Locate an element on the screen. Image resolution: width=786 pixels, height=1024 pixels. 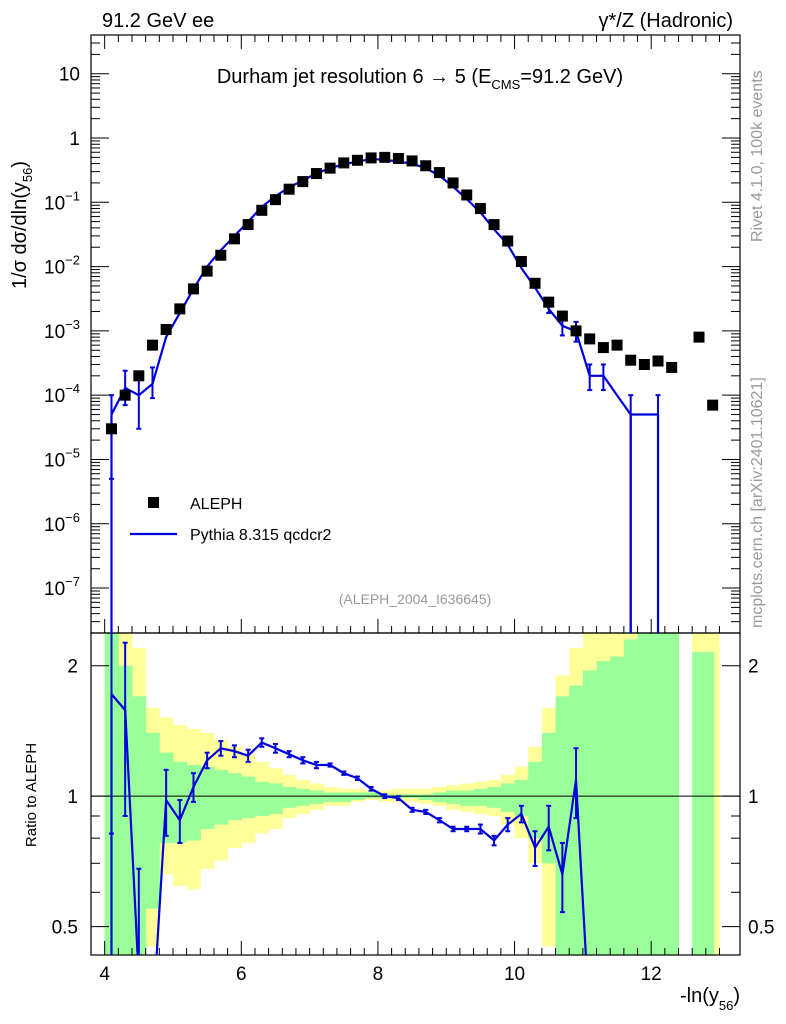
ratio-y-tick-label-right: 1 is located at coordinates (753, 797).